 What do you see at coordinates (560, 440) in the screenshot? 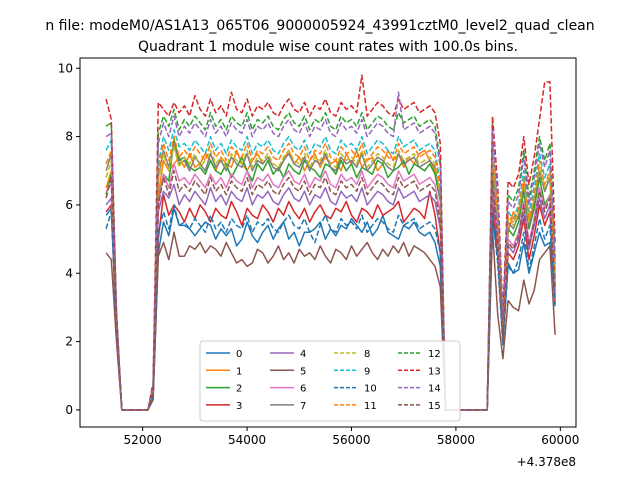
I see `x-tick-label: 60000` at bounding box center [560, 440].